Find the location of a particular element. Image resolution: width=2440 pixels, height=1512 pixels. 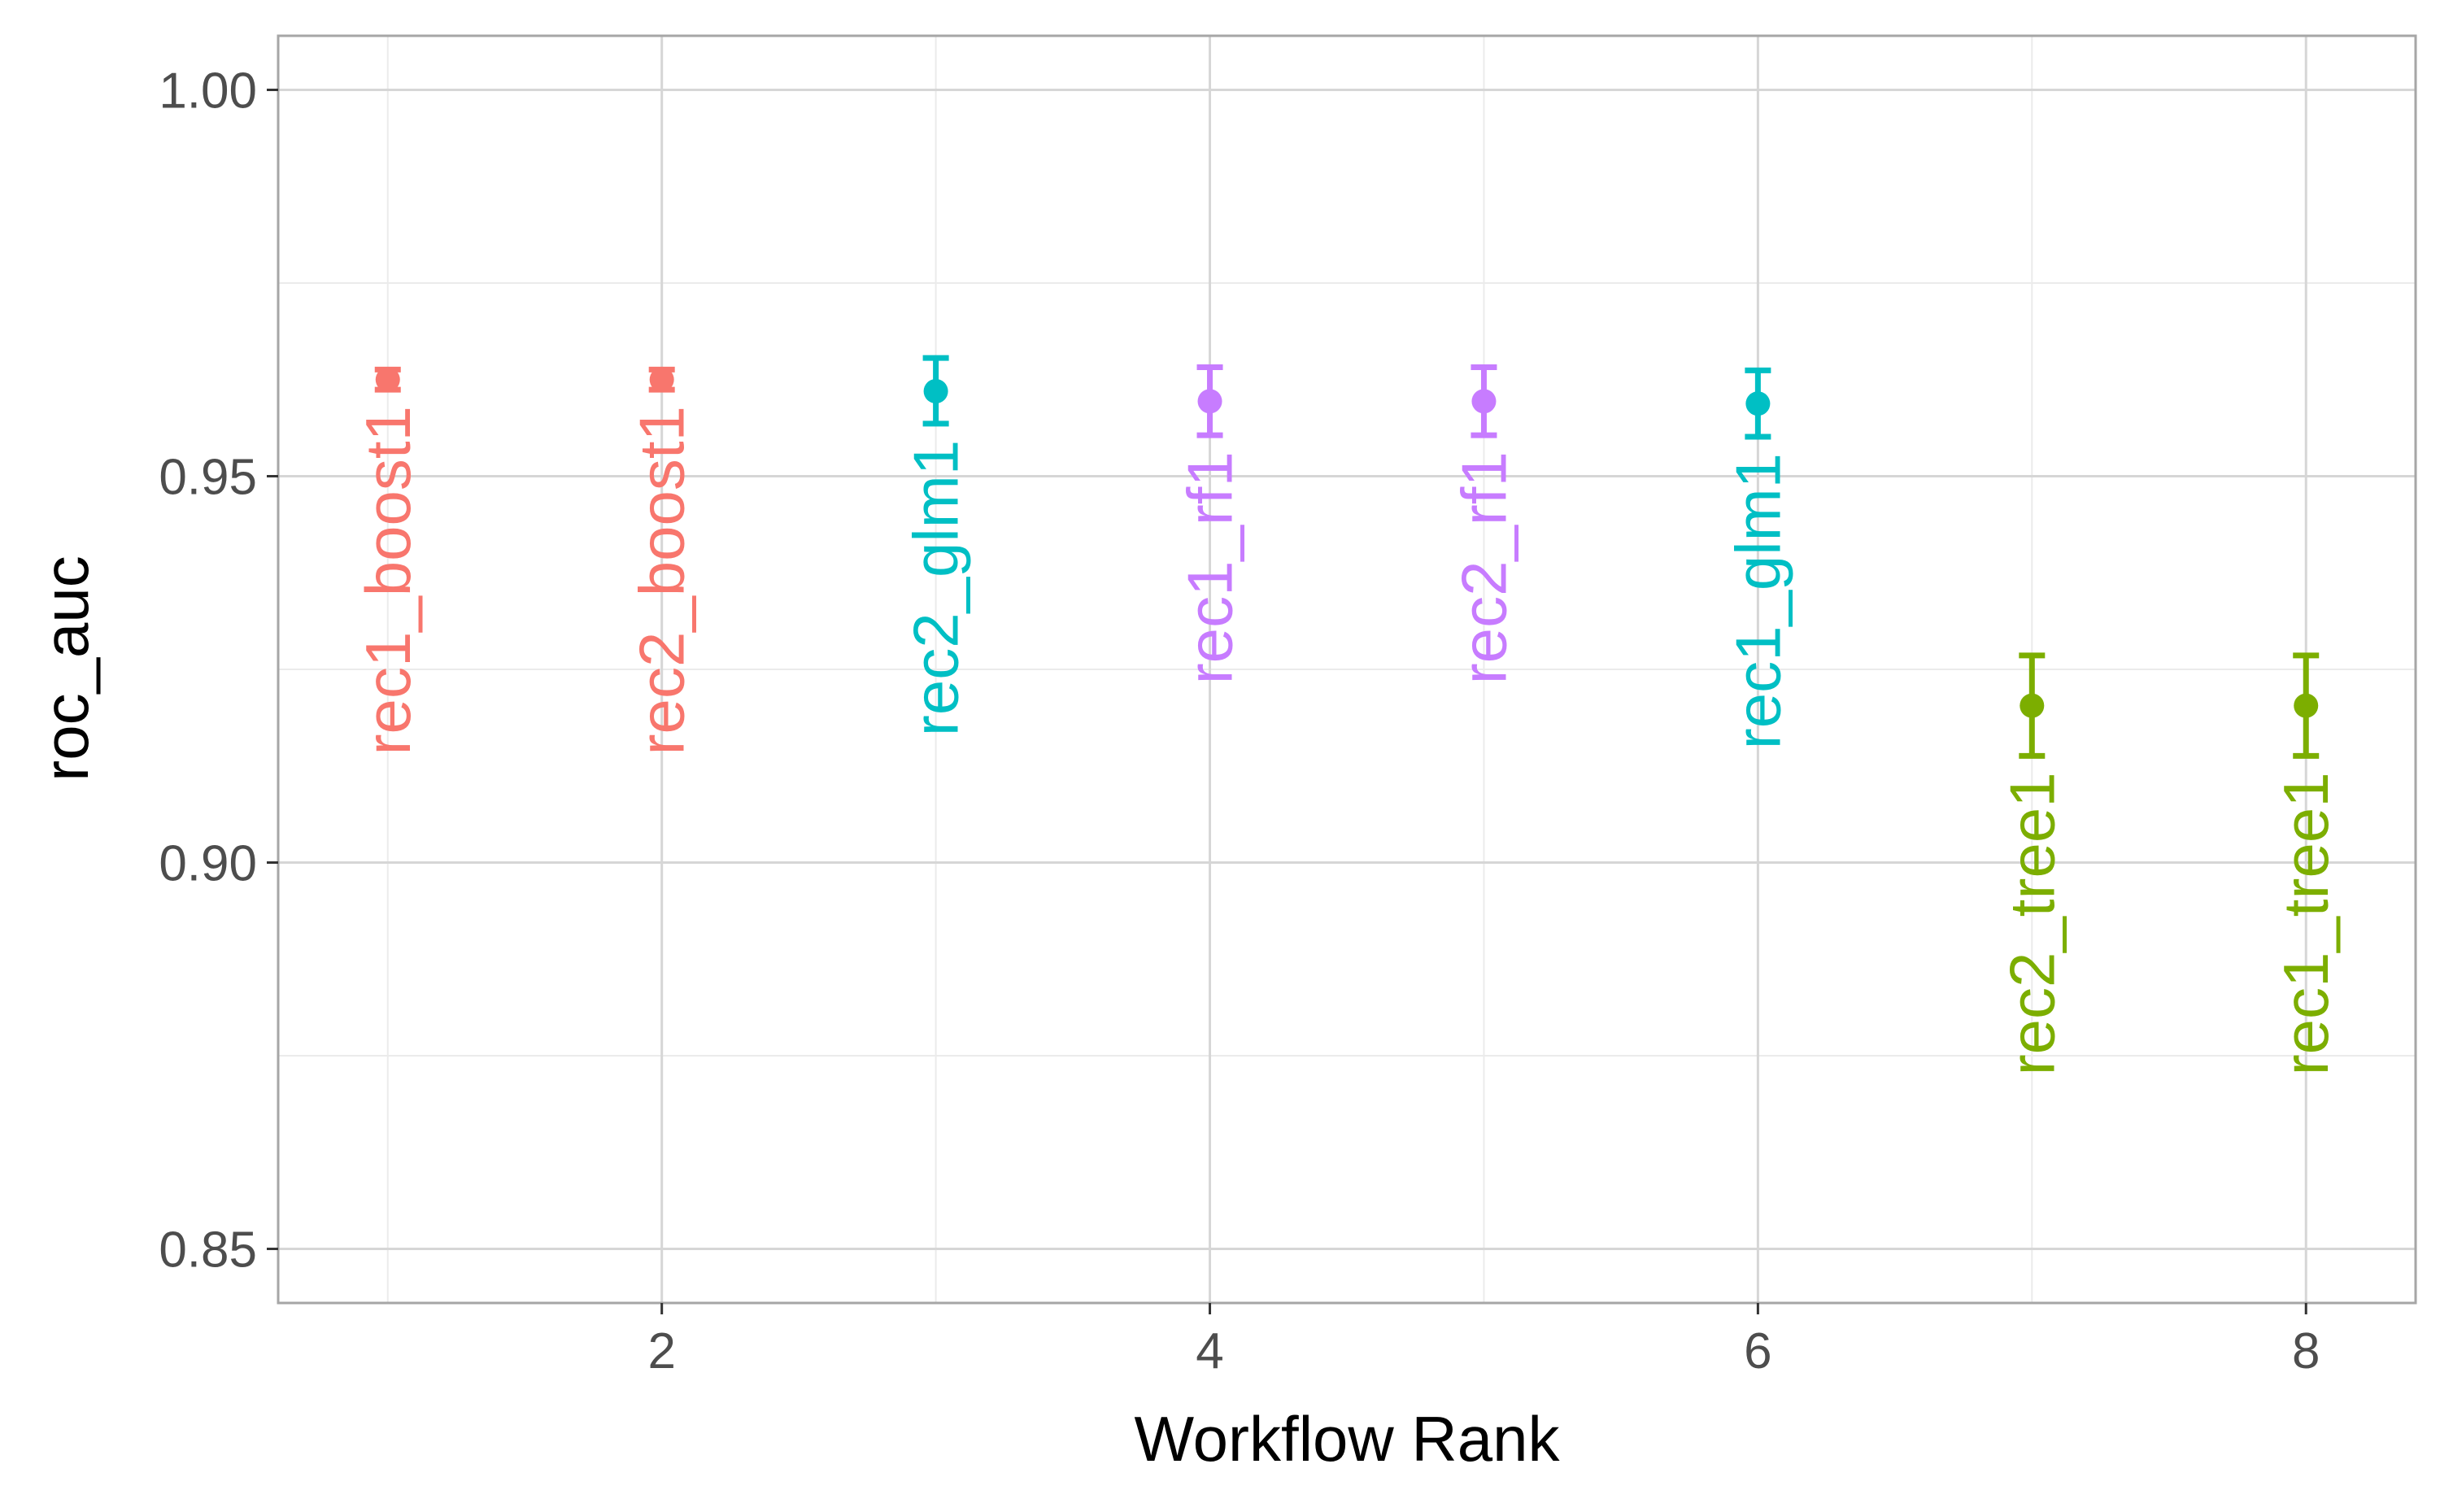

point-label-rec2_tree1: rec2_tree1 is located at coordinates (2032, 923).